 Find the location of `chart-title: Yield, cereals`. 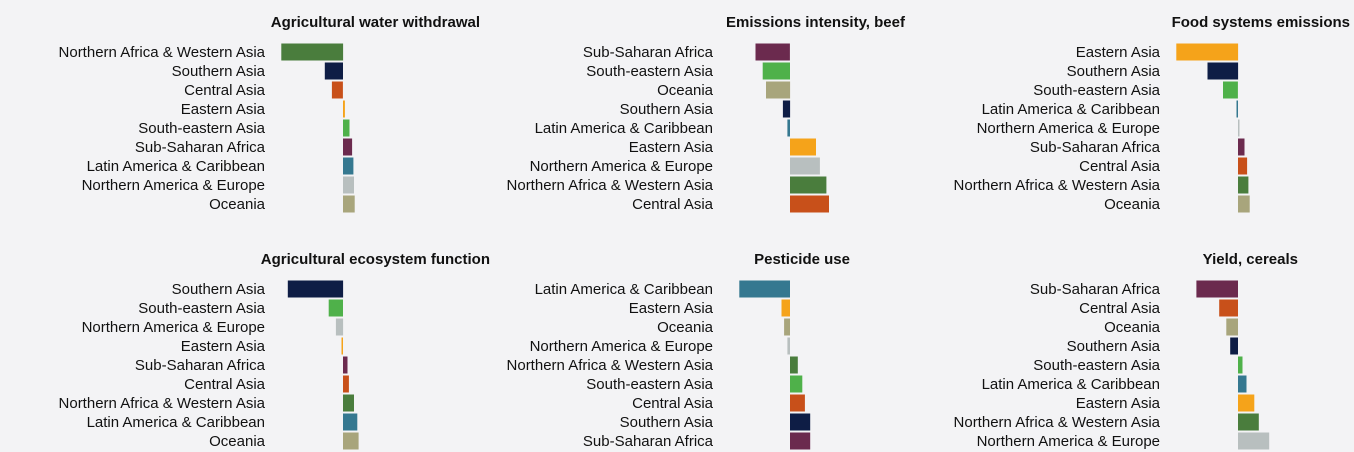

chart-title: Yield, cereals is located at coordinates (1250, 259).